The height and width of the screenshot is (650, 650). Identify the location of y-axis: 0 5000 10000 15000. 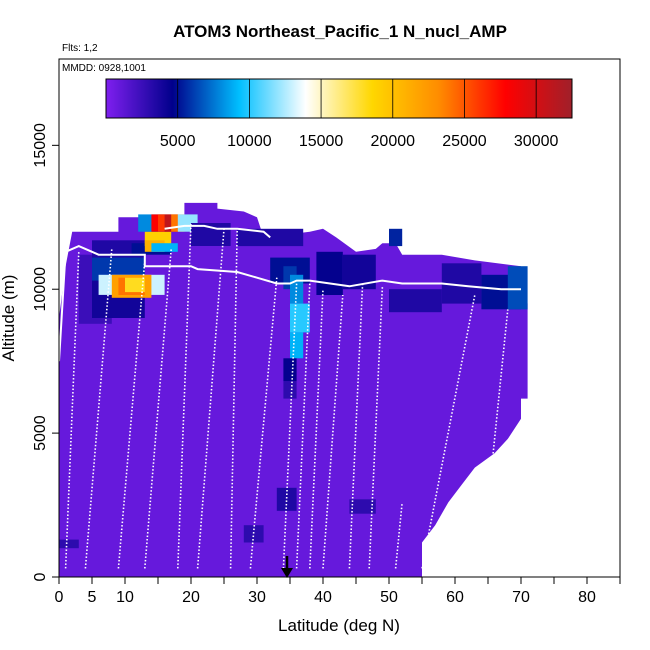
(45, 352).